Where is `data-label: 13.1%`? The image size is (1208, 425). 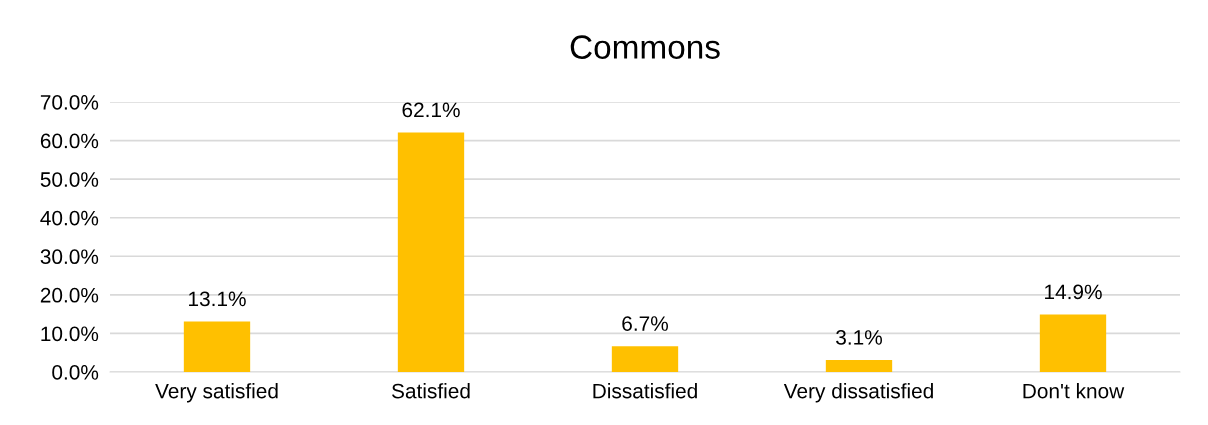 data-label: 13.1% is located at coordinates (217, 299).